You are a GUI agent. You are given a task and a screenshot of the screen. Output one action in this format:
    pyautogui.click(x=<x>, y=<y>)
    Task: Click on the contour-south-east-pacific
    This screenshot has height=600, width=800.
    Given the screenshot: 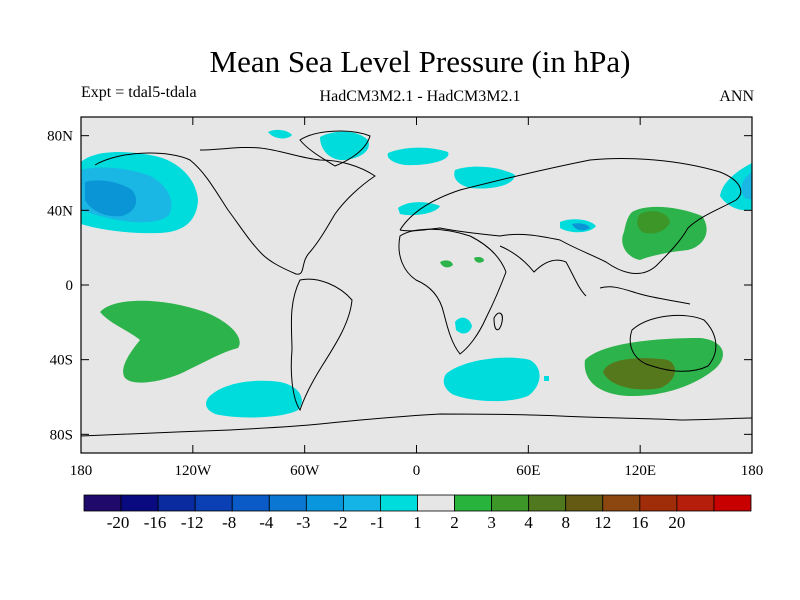 What is the action you would take?
    pyautogui.click(x=170, y=341)
    